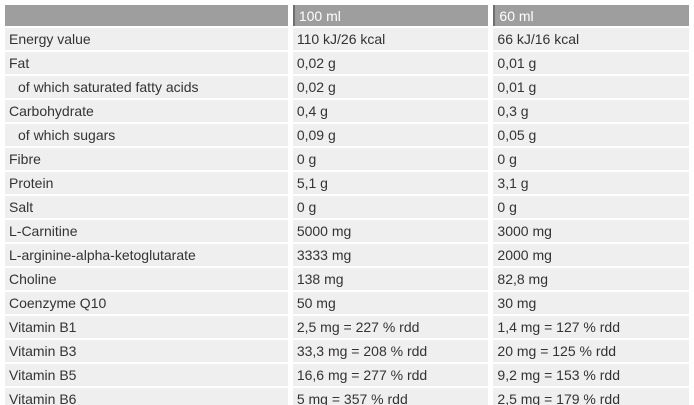 The height and width of the screenshot is (405, 694). I want to click on value-cell-100ml: 50 mg, so click(390, 303).